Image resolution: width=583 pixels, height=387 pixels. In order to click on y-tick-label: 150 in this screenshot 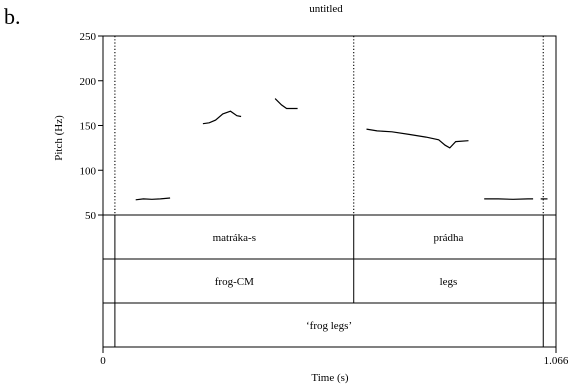, I will do `click(88, 127)`.